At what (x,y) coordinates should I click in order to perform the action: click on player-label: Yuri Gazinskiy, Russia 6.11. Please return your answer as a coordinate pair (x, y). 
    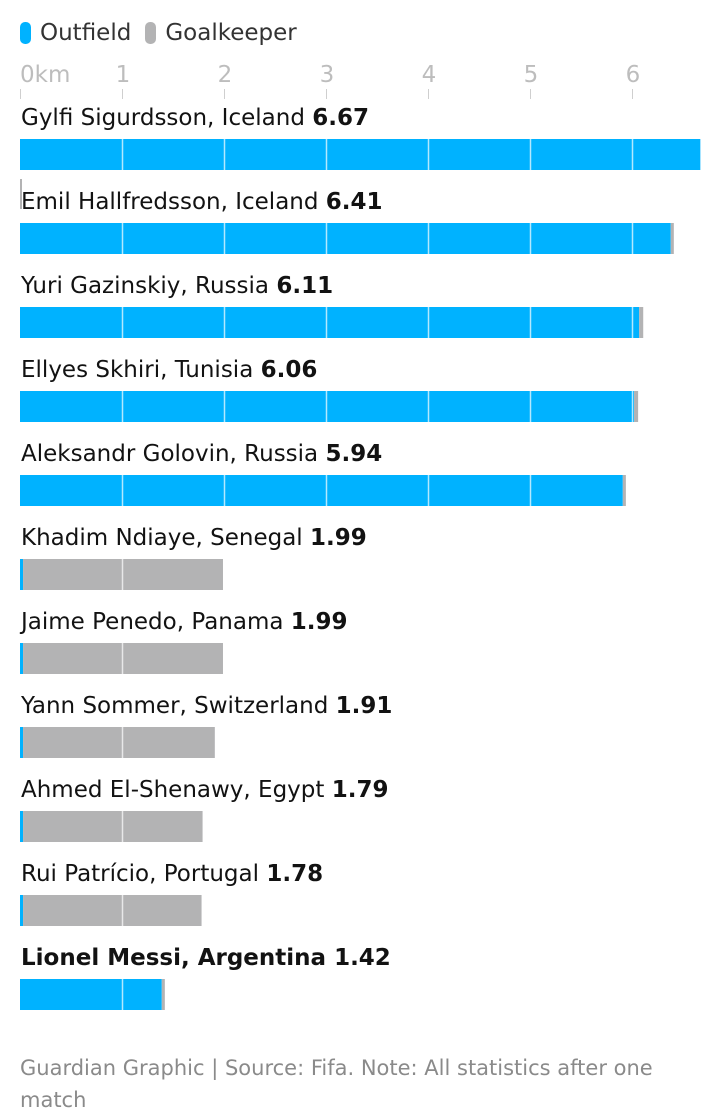
    Looking at the image, I should click on (176, 286).